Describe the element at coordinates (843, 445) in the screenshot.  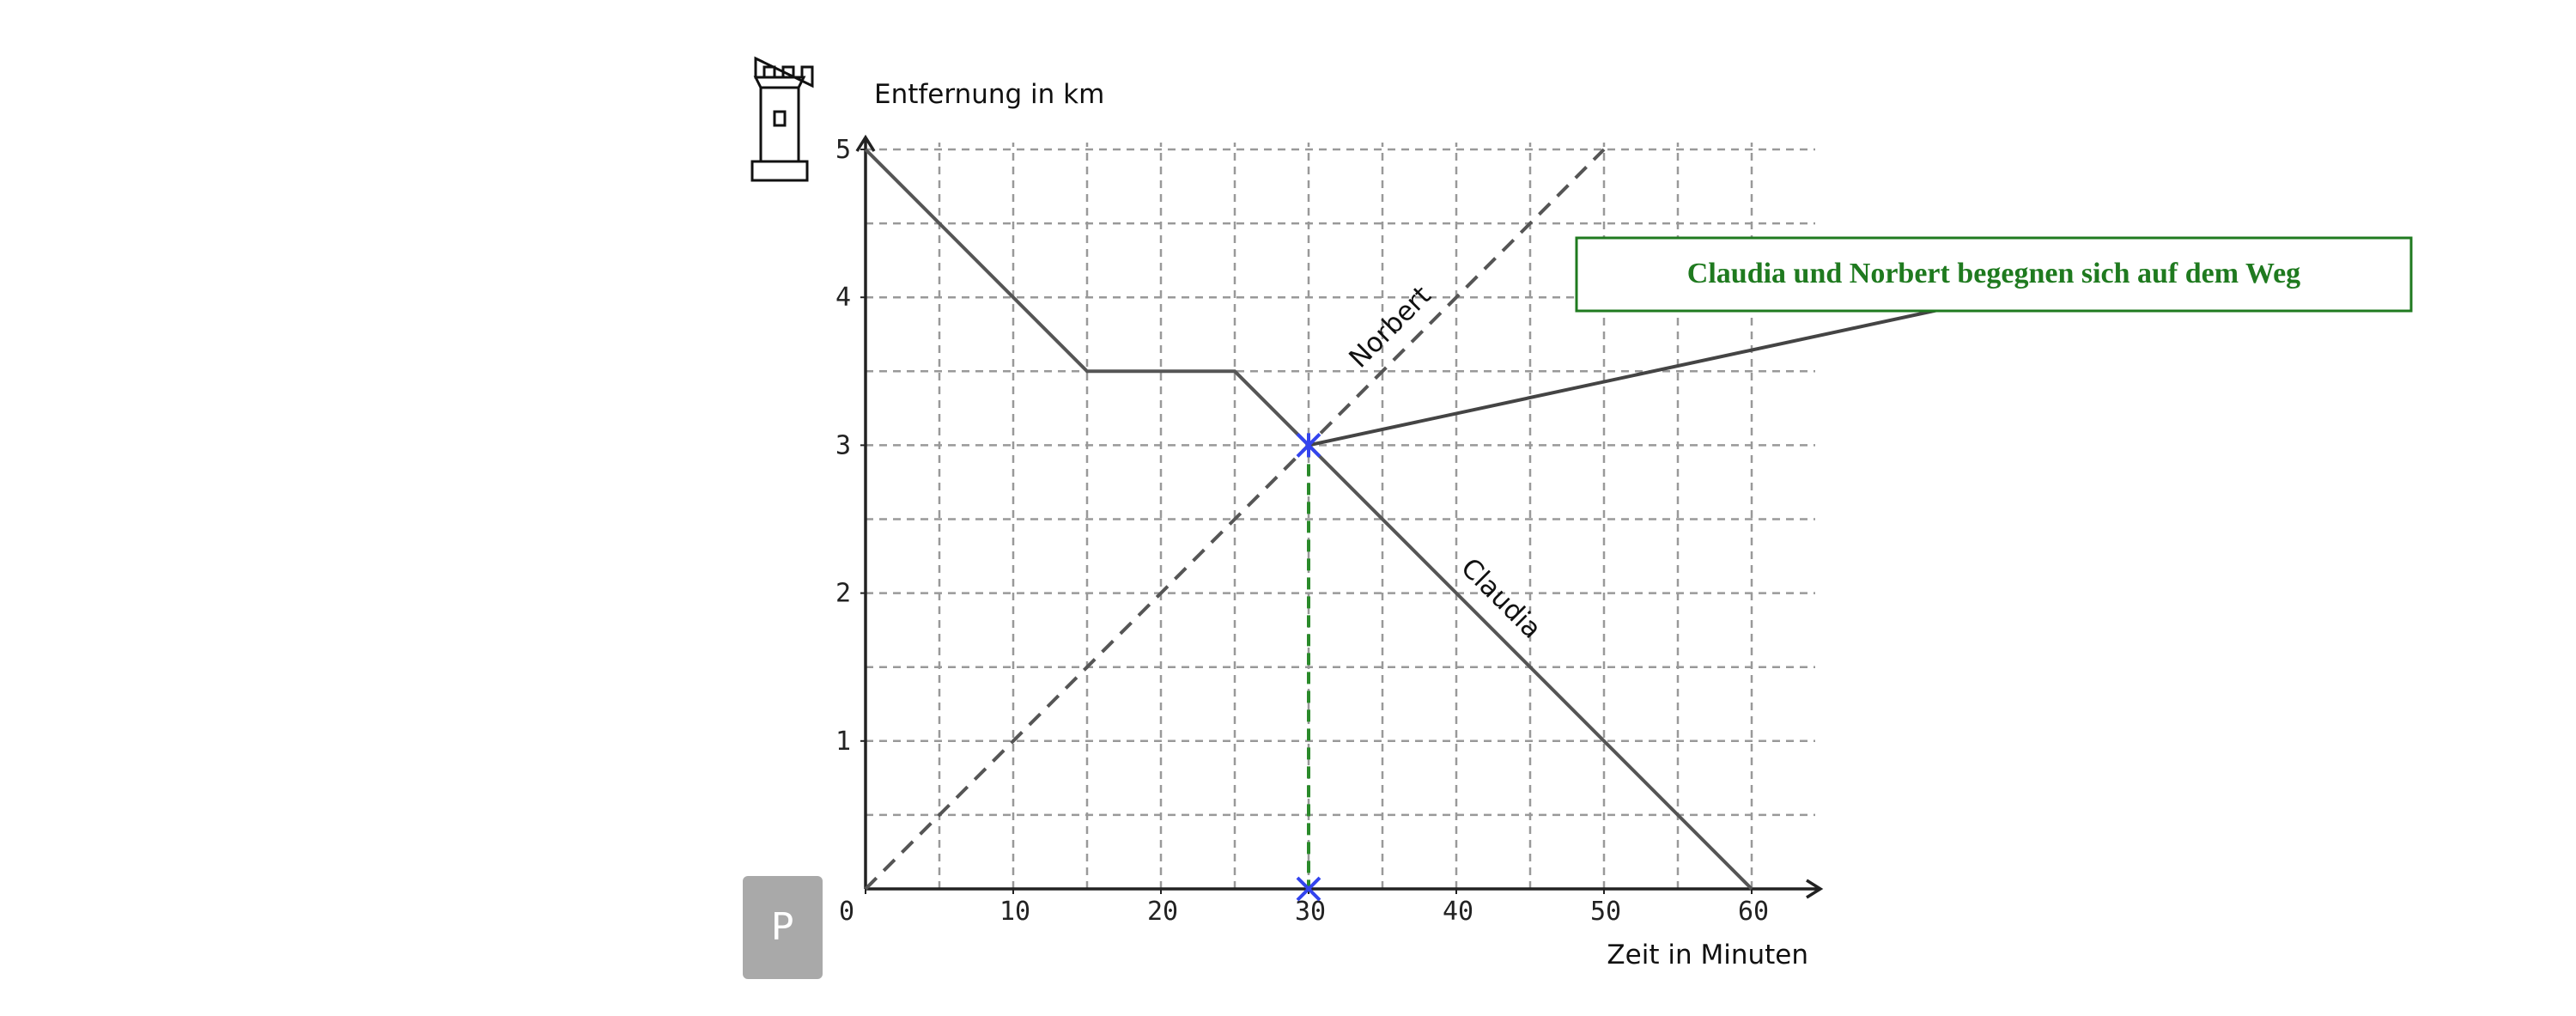
I see `y-tick-label: 3` at that location.